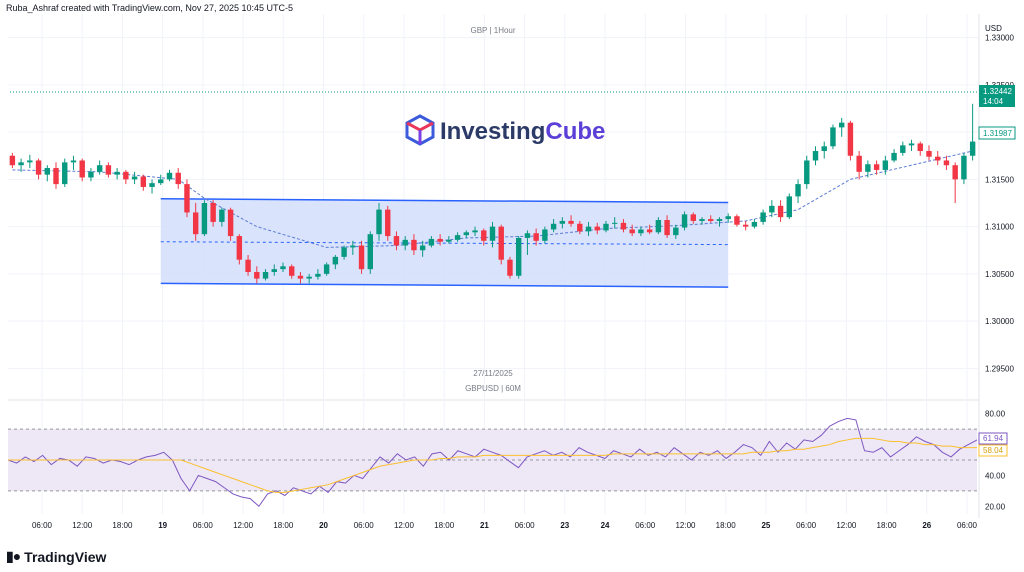 The image size is (1024, 572). What do you see at coordinates (993, 450) in the screenshot?
I see `rsi-ma-value-tag: 58.04` at bounding box center [993, 450].